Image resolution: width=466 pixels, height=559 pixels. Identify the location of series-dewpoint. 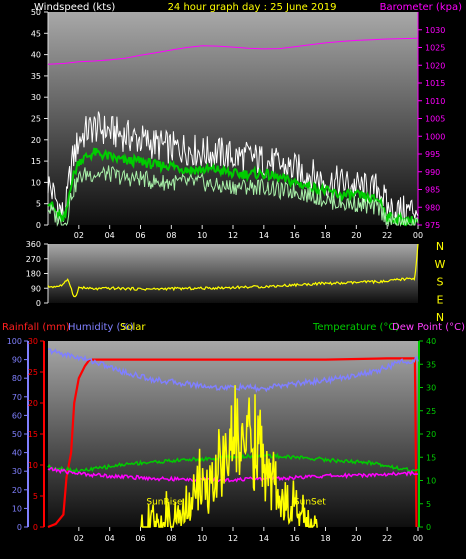
(233, 475).